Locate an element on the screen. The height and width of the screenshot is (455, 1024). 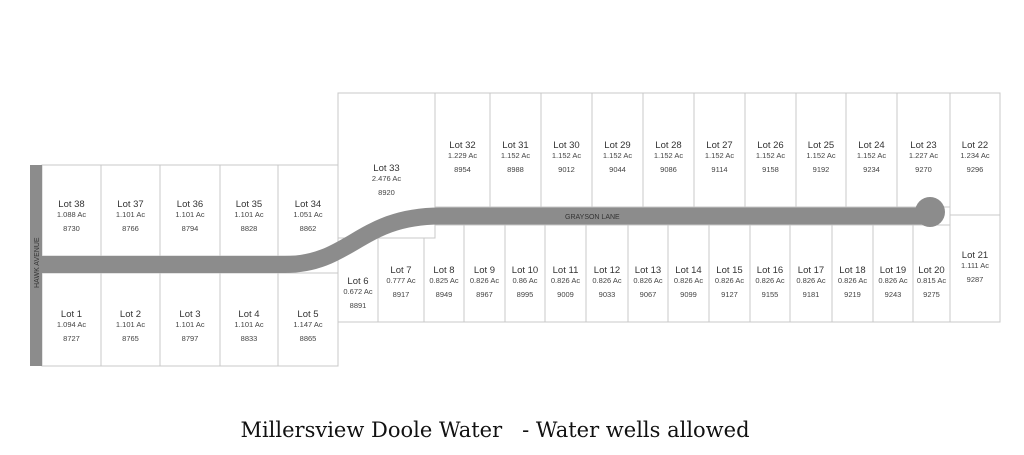
lot-22: Lot 221.234 Ac 9296 is located at coordinates (975, 154).